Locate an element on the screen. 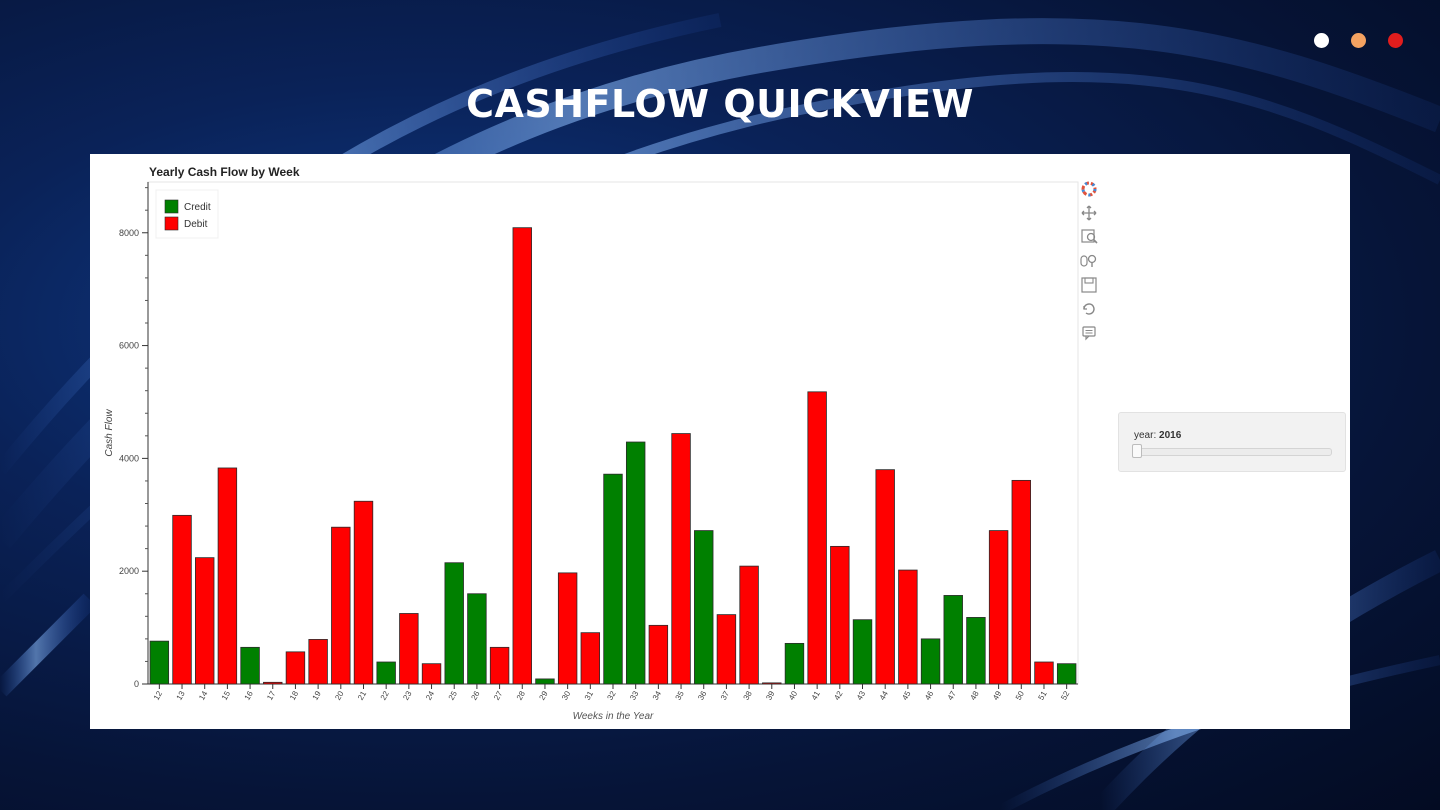 Image resolution: width=1440 pixels, height=810 pixels. x-tick-label: 27 is located at coordinates (498, 695).